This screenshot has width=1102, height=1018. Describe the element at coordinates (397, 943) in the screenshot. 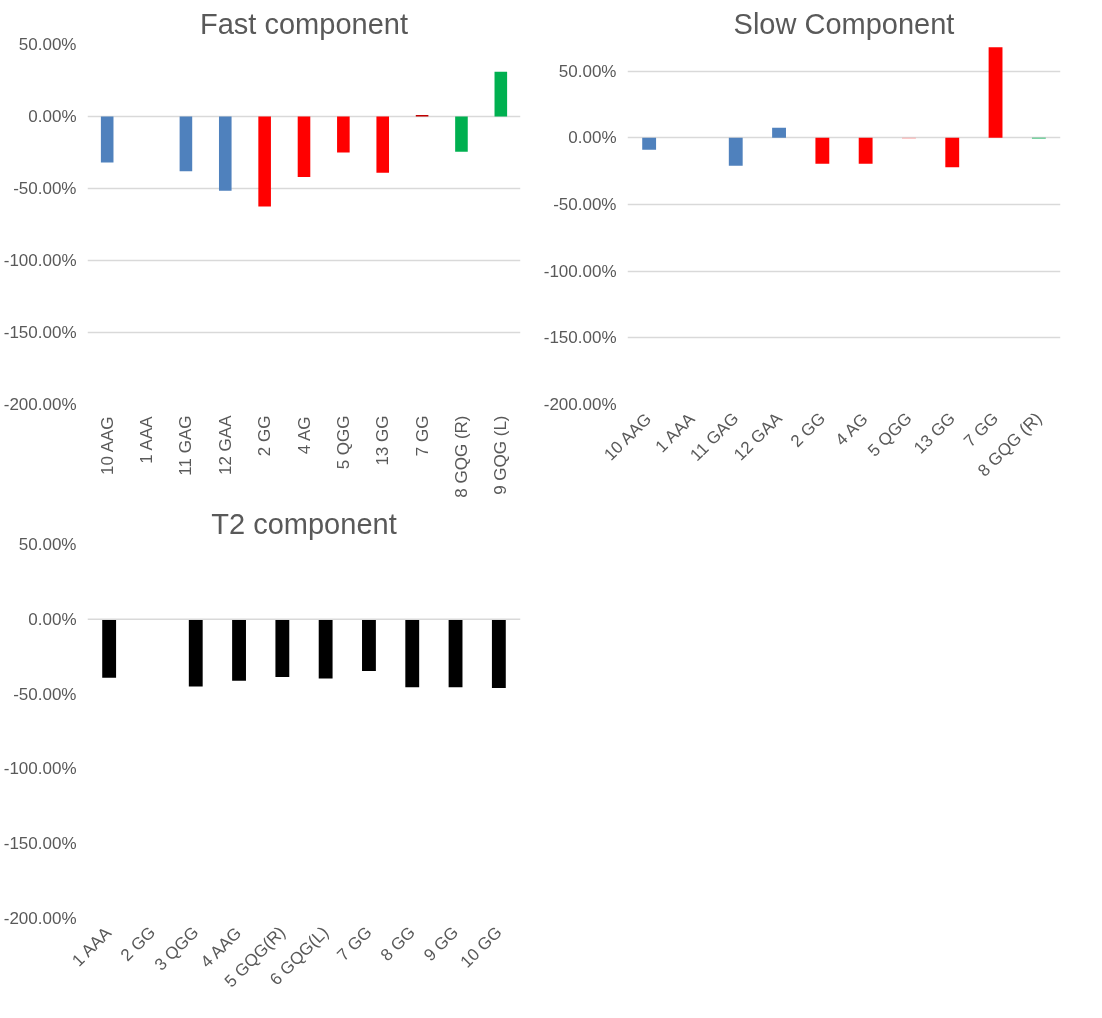

I see `x-tick-label: 8 GG` at that location.